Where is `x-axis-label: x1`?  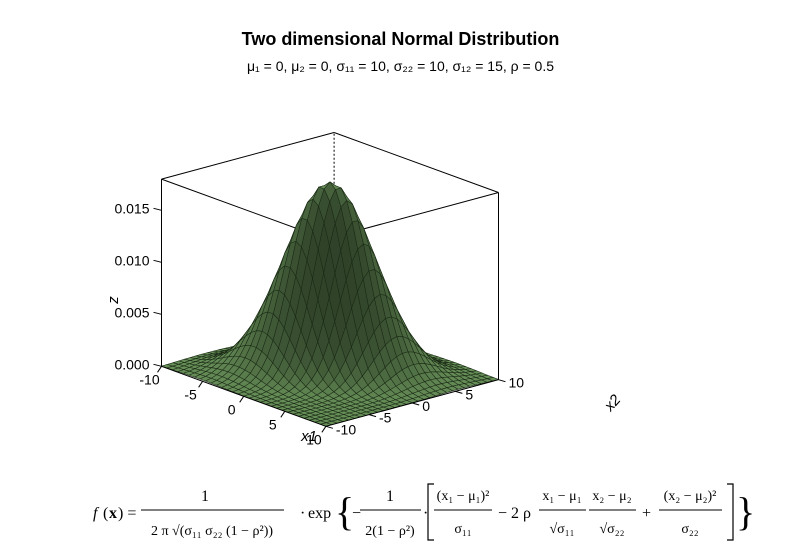
x-axis-label: x1 is located at coordinates (308, 436).